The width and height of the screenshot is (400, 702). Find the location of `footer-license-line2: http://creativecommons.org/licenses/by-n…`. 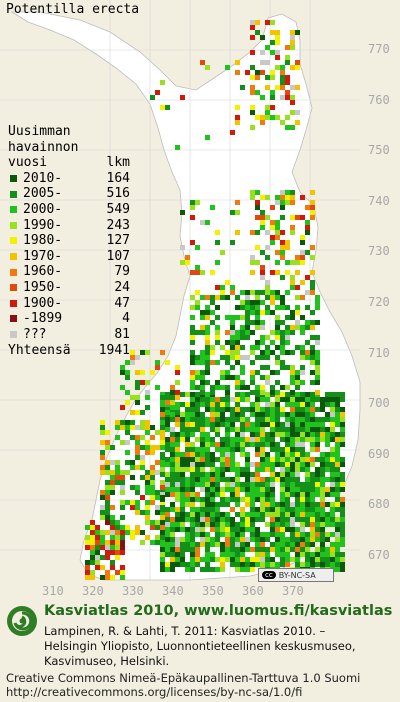

footer-license-line2: http://creativecommons.org/licenses/by-n… is located at coordinates (154, 692).